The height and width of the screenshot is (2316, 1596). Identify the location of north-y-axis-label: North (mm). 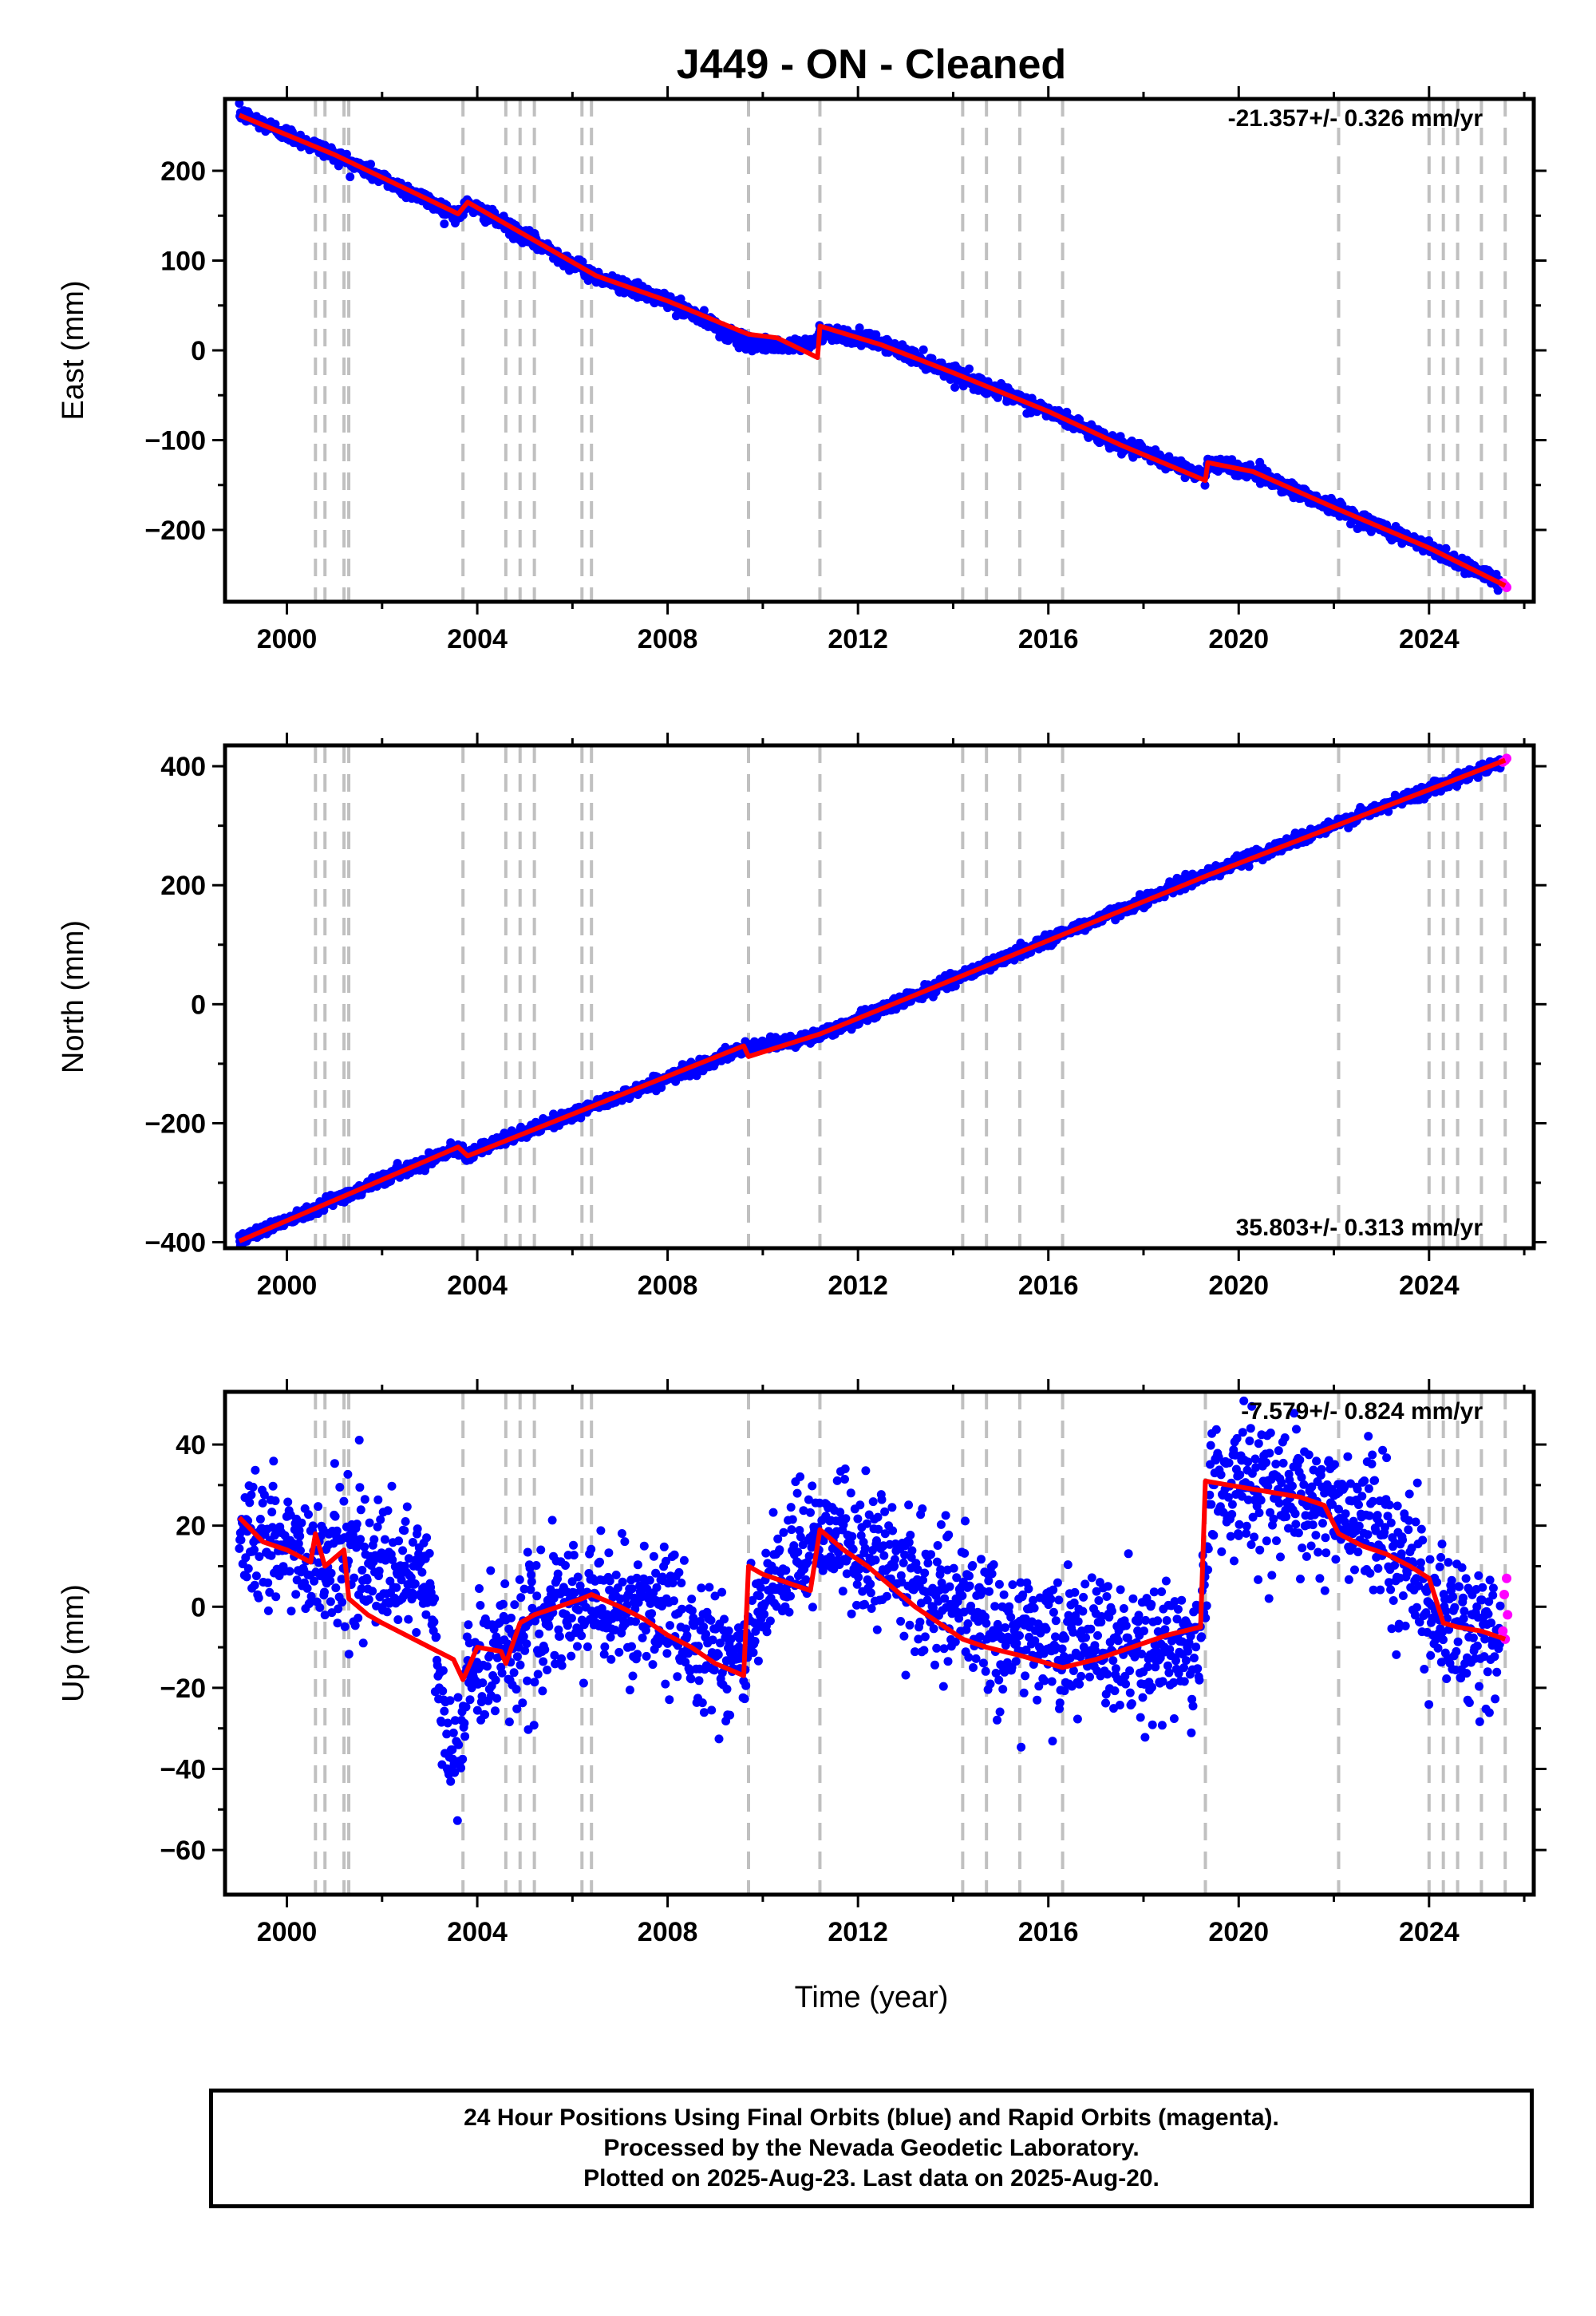
(73, 996).